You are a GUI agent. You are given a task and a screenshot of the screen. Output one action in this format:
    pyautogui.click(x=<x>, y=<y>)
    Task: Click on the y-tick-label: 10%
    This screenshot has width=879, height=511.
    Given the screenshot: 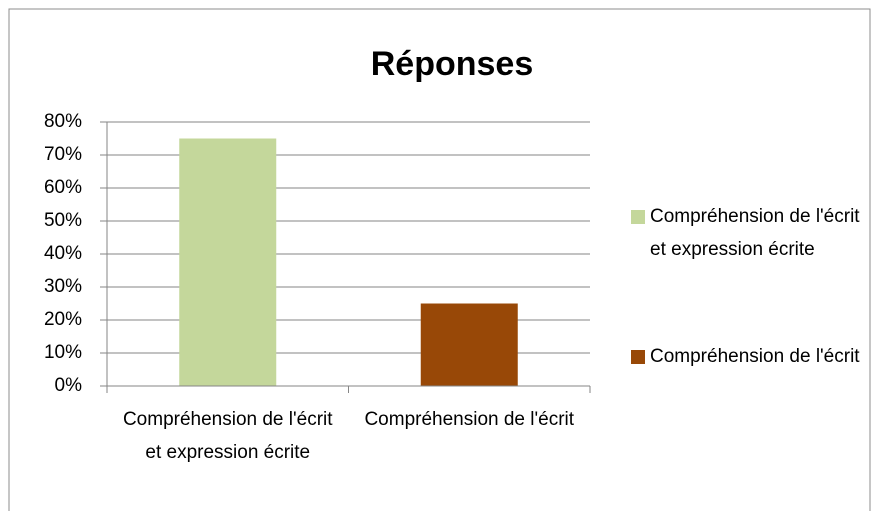 What is the action you would take?
    pyautogui.click(x=63, y=352)
    